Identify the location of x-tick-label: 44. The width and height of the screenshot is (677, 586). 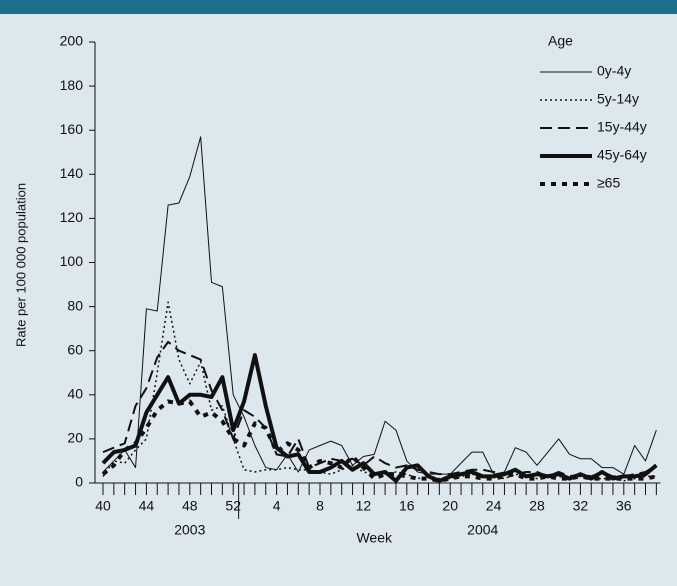
(147, 506).